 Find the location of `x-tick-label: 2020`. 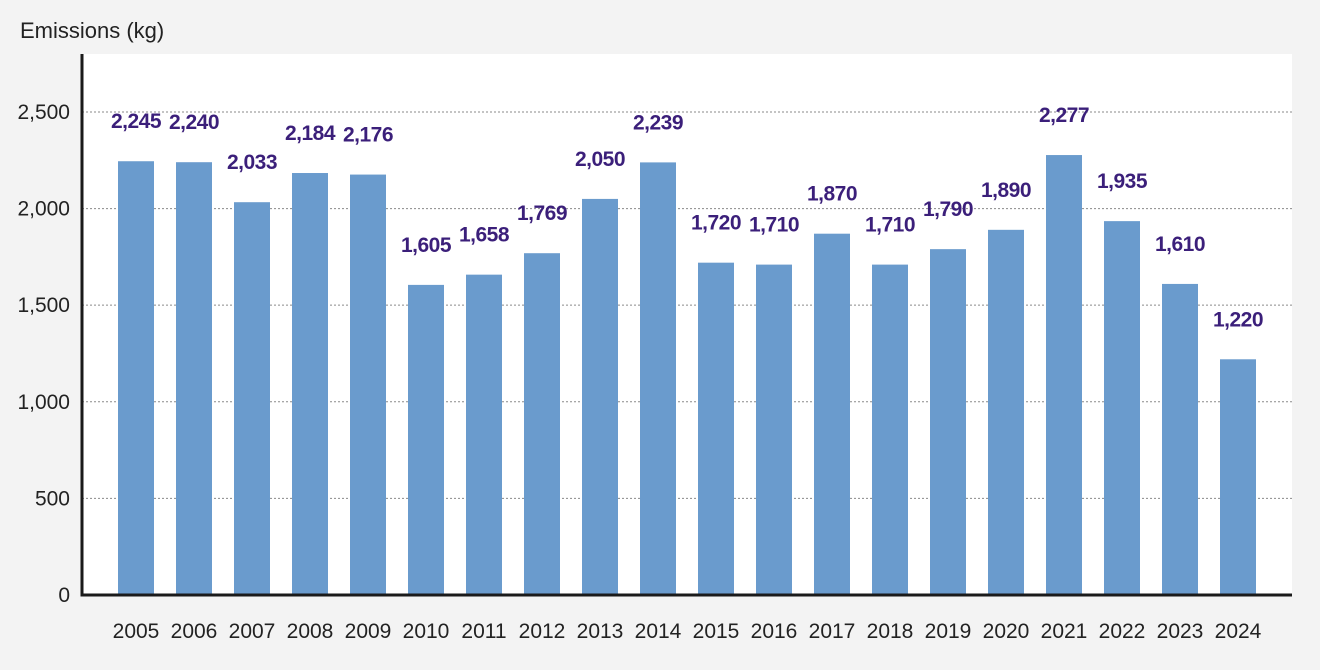

x-tick-label: 2020 is located at coordinates (1006, 631).